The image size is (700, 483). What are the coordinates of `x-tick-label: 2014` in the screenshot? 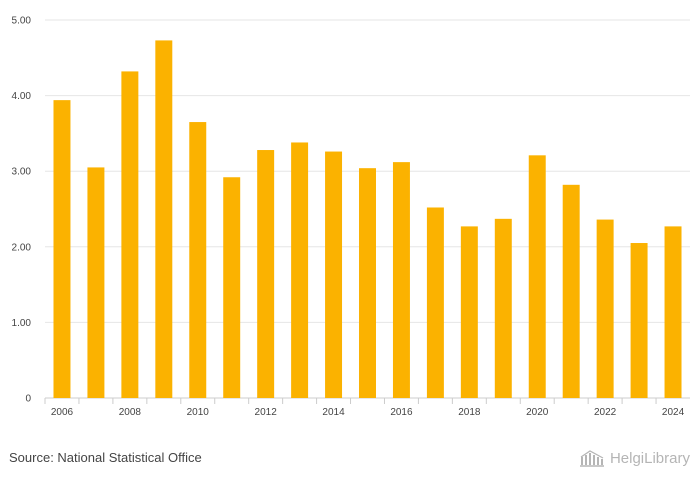 It's located at (333, 412).